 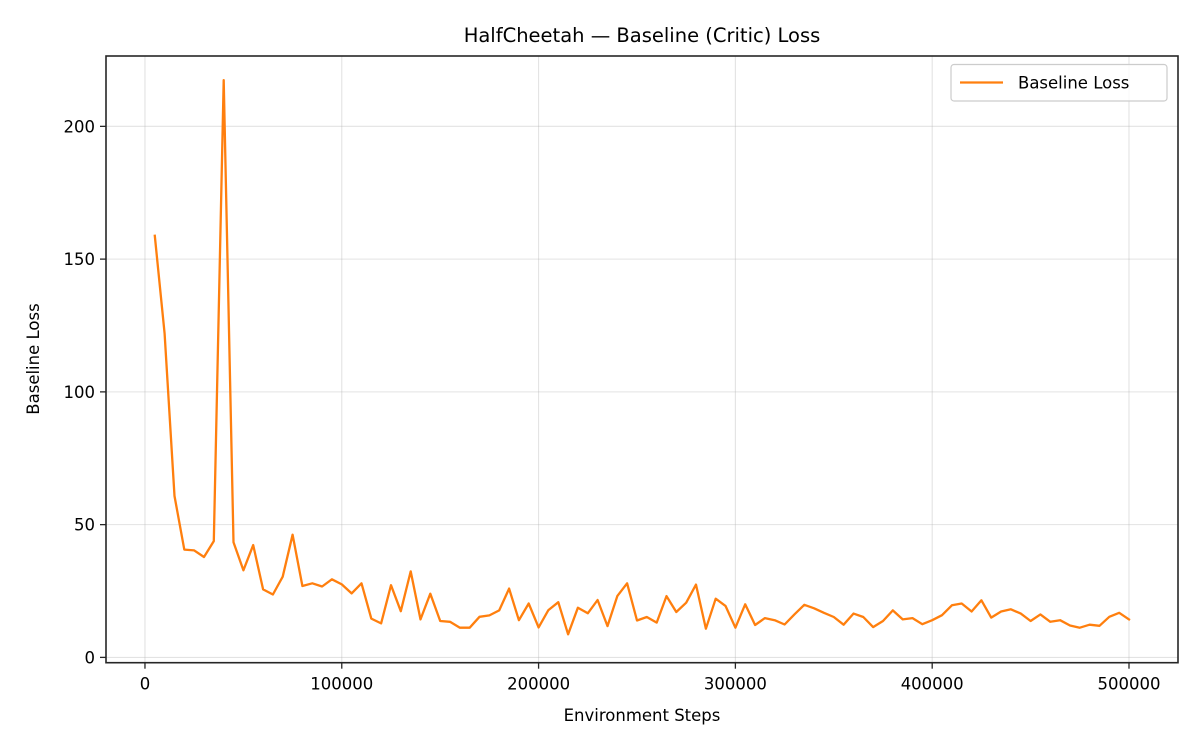 I want to click on y-axis-ticks: 0 50 100 150 200, so click(x=85, y=392).